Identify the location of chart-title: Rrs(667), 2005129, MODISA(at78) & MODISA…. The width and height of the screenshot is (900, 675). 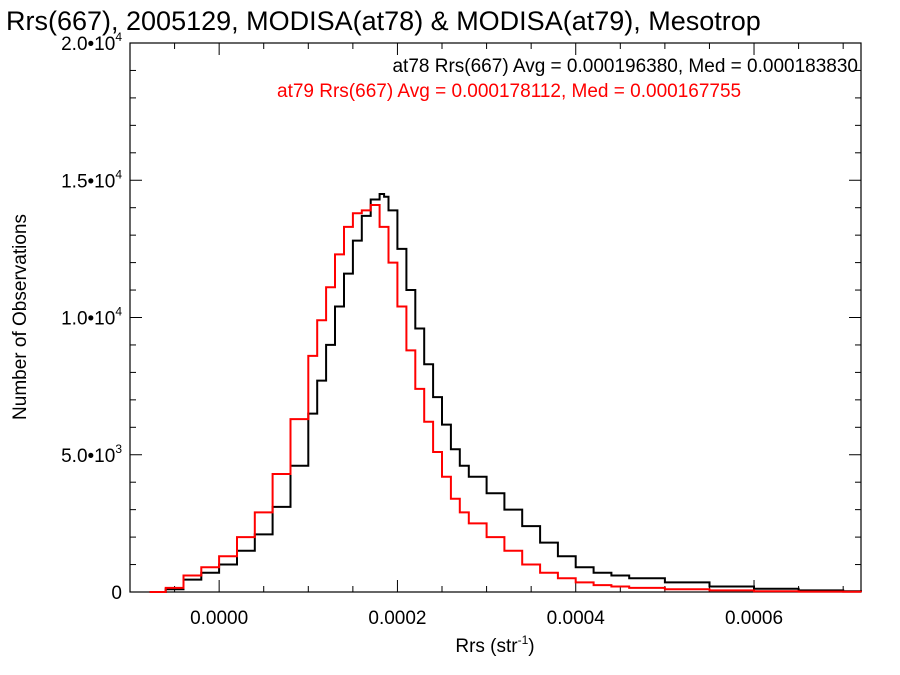
(383, 21).